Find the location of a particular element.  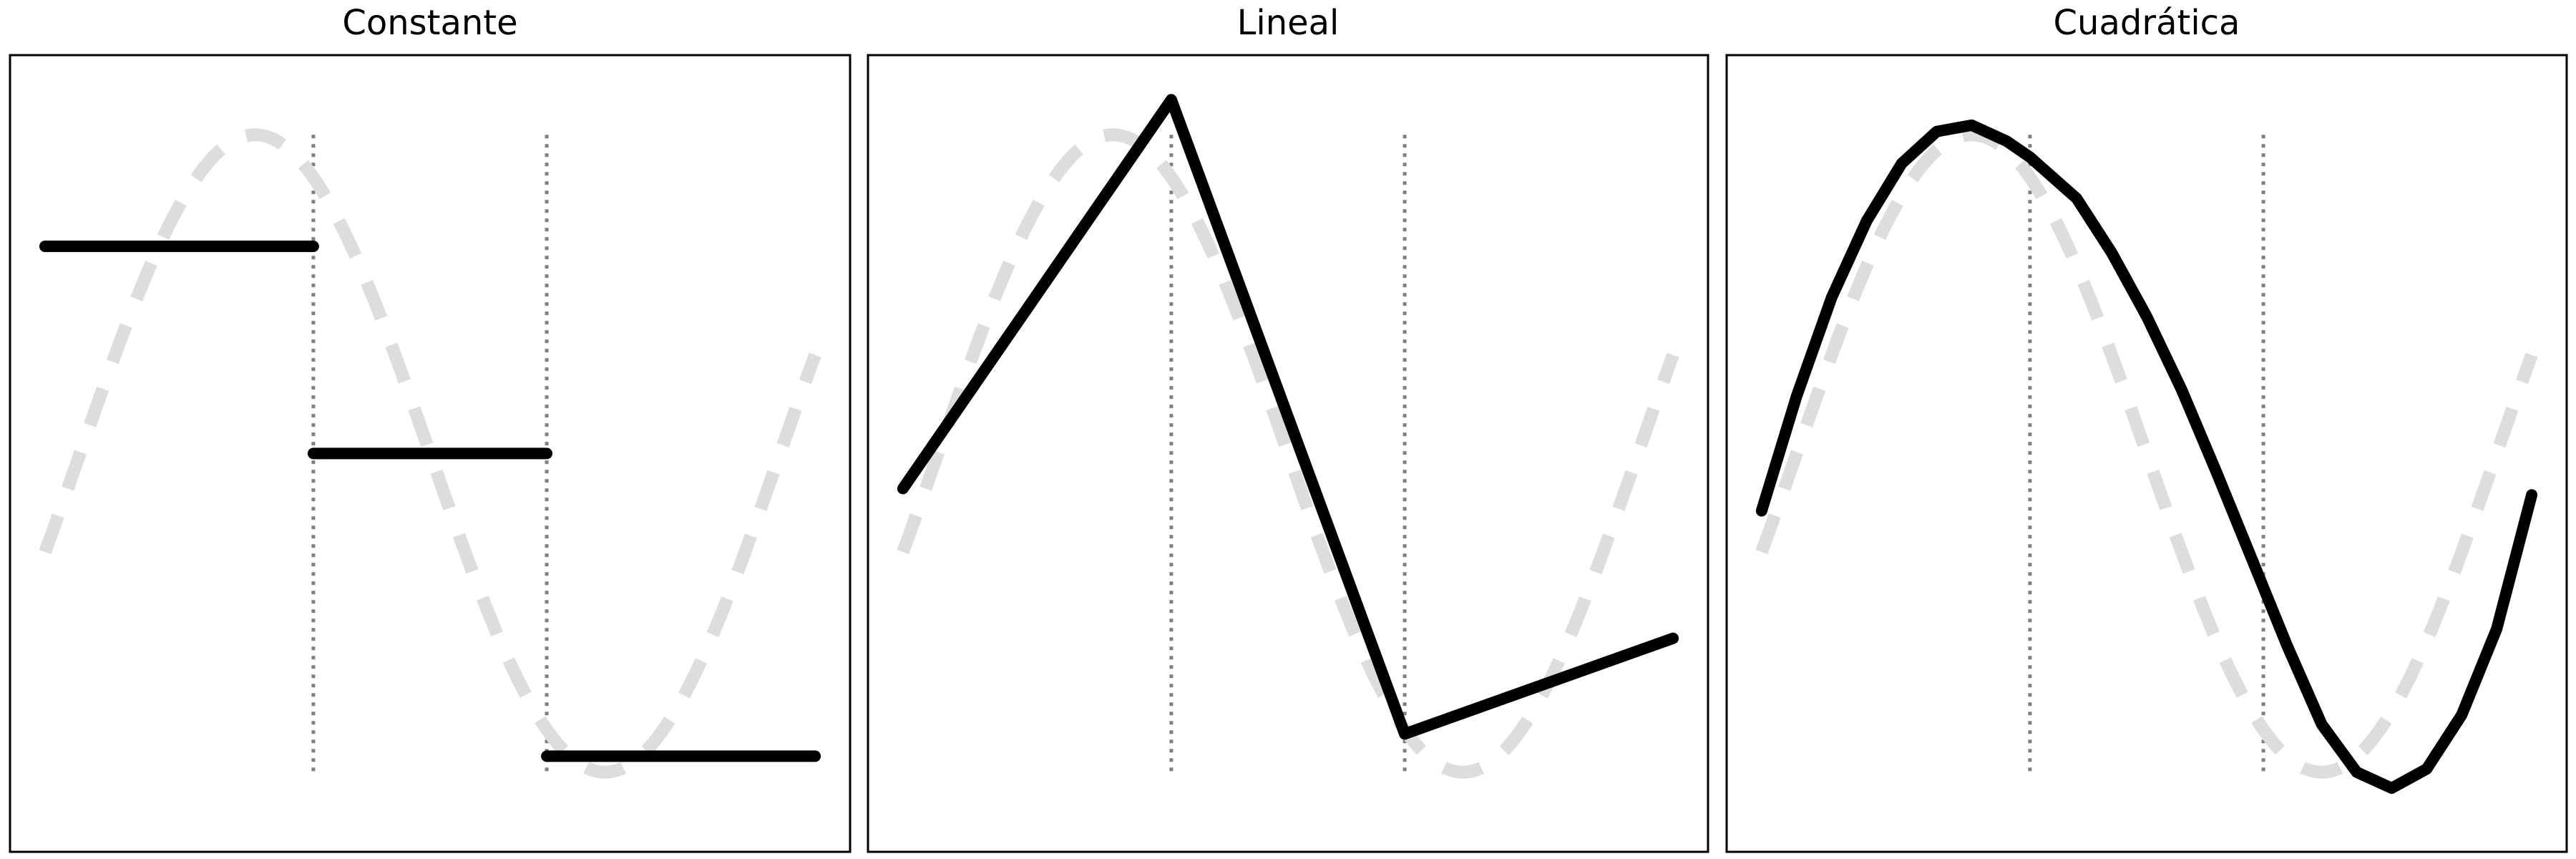

chart-title: Lineal is located at coordinates (1288, 23).